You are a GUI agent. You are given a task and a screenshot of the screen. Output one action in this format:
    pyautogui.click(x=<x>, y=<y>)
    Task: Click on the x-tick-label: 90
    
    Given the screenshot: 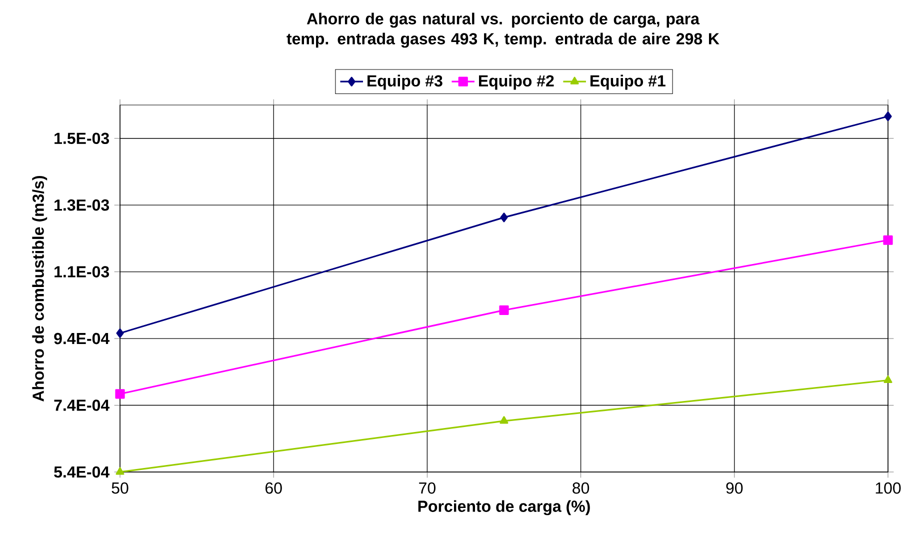 What is the action you would take?
    pyautogui.click(x=734, y=488)
    